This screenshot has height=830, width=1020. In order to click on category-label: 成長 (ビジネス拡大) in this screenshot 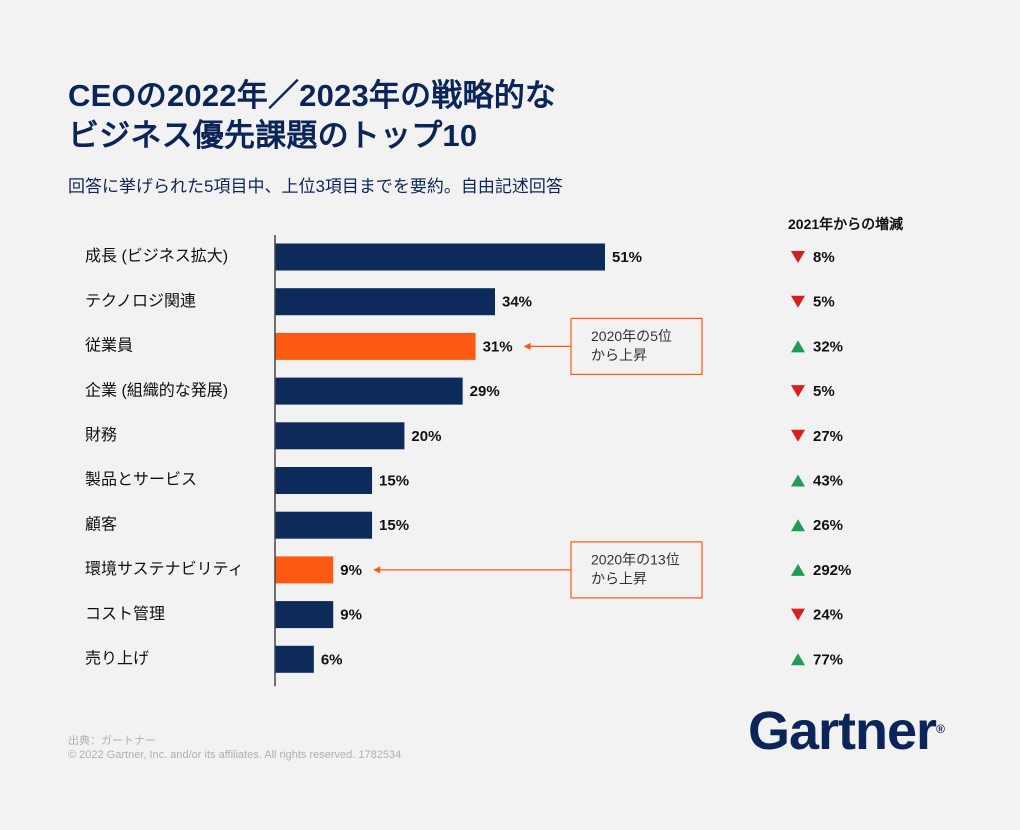, I will do `click(156, 256)`.